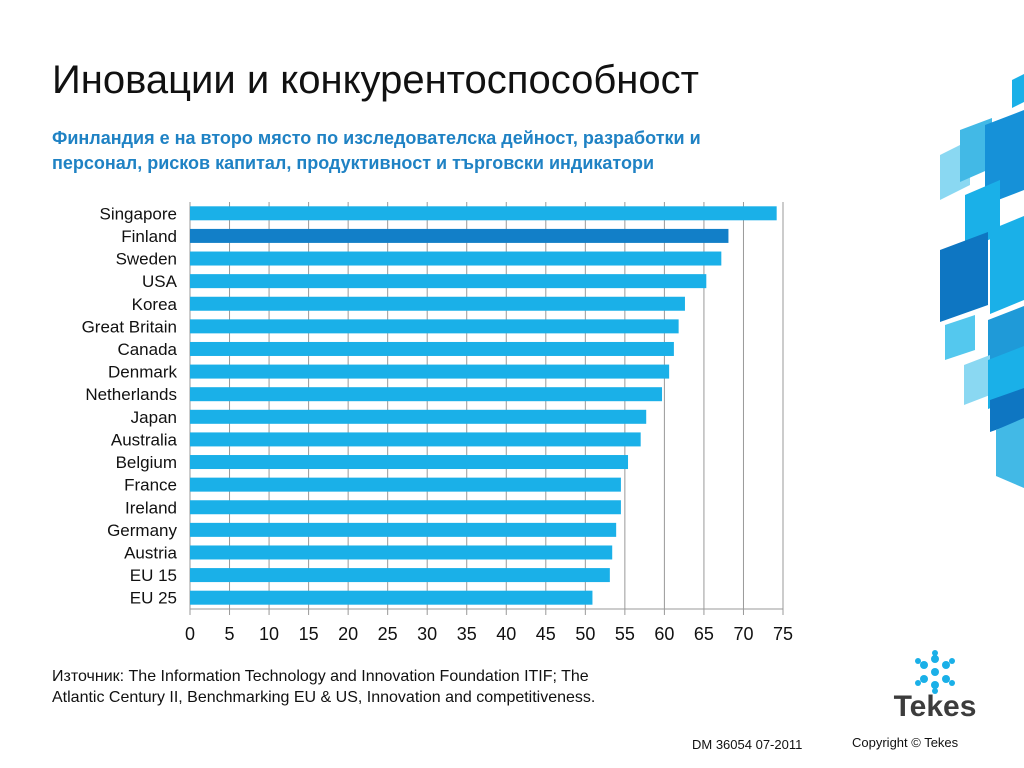 The image size is (1024, 768). What do you see at coordinates (982, 281) in the screenshot?
I see `decorative-cubes` at bounding box center [982, 281].